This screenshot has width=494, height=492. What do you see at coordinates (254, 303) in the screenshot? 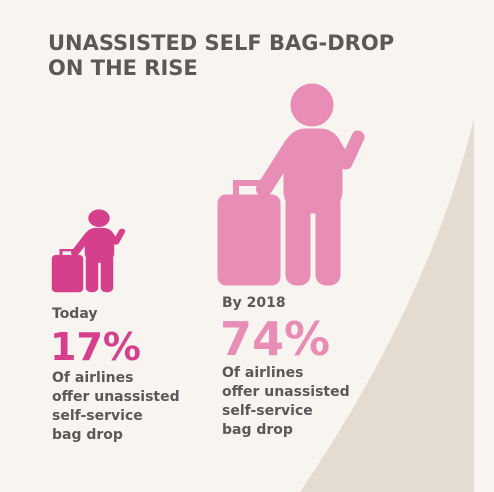
I see `item-label: By 2018` at bounding box center [254, 303].